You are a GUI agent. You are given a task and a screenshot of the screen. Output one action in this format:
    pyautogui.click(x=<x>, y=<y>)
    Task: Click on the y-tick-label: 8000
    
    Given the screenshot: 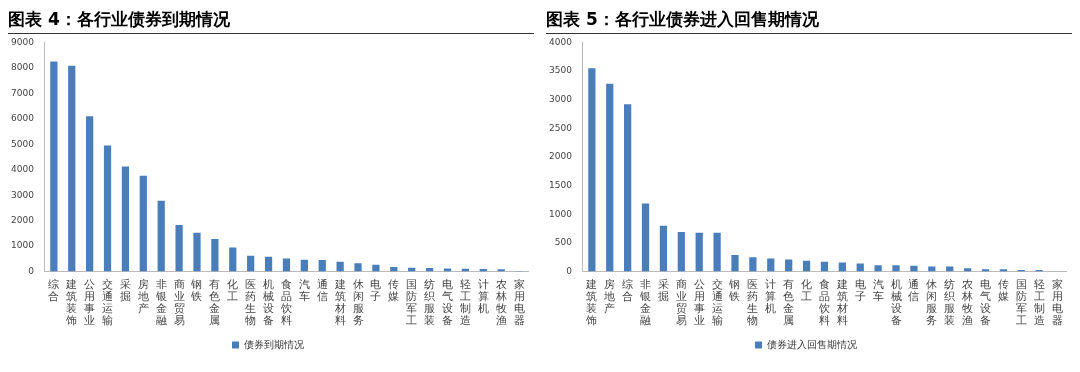 What is the action you would take?
    pyautogui.click(x=23, y=67)
    